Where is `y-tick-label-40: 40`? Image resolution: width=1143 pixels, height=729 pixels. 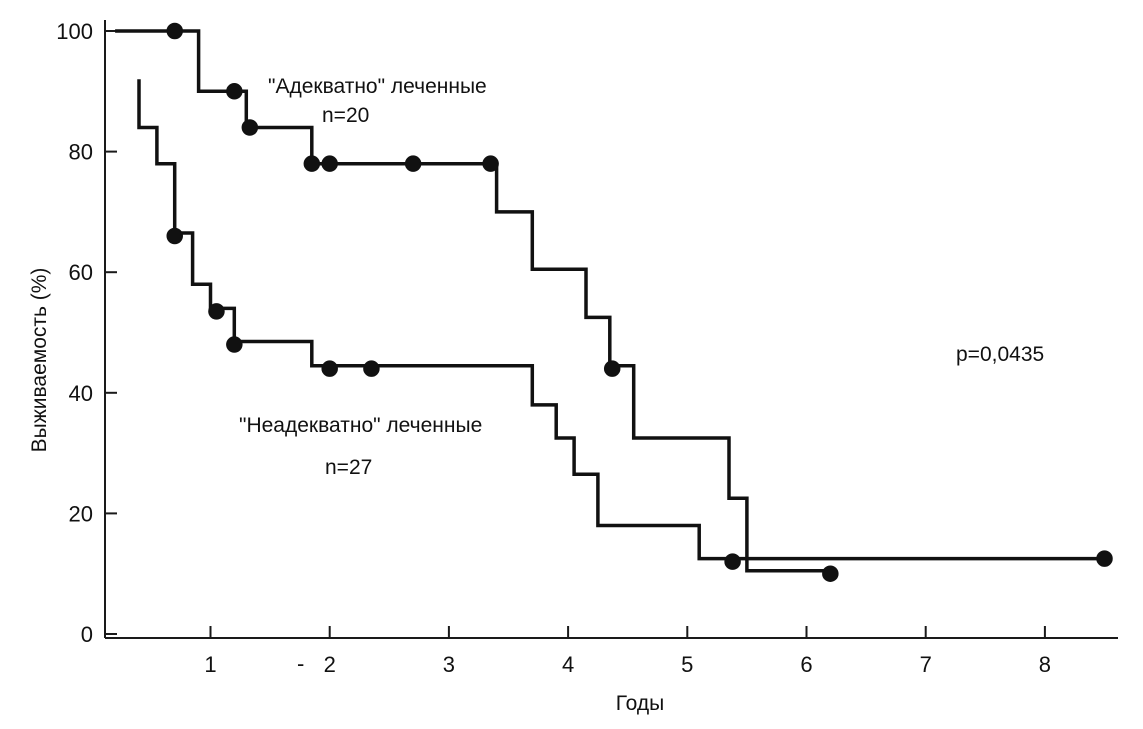
y-tick-label-40: 40 is located at coordinates (81, 393).